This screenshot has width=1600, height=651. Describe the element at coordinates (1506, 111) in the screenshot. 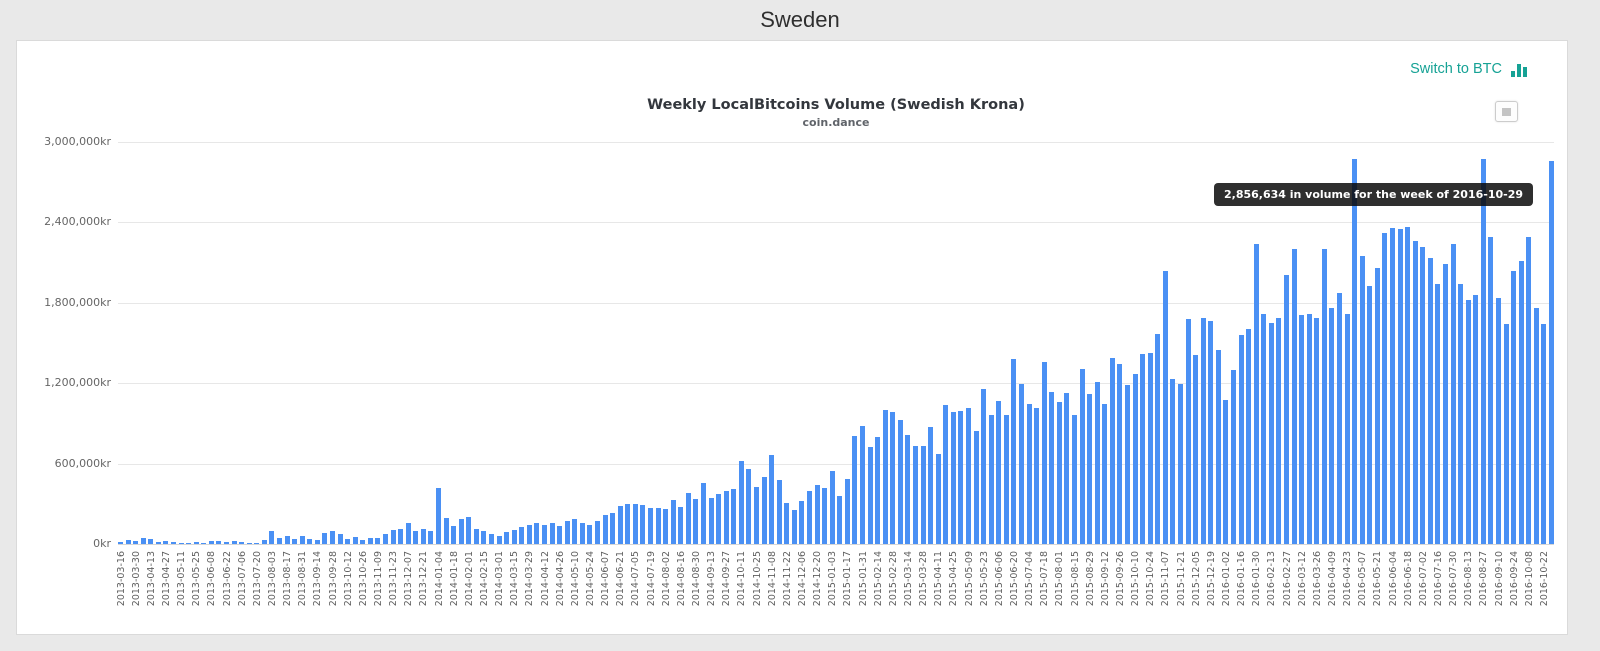

I see `export-menu-button` at that location.